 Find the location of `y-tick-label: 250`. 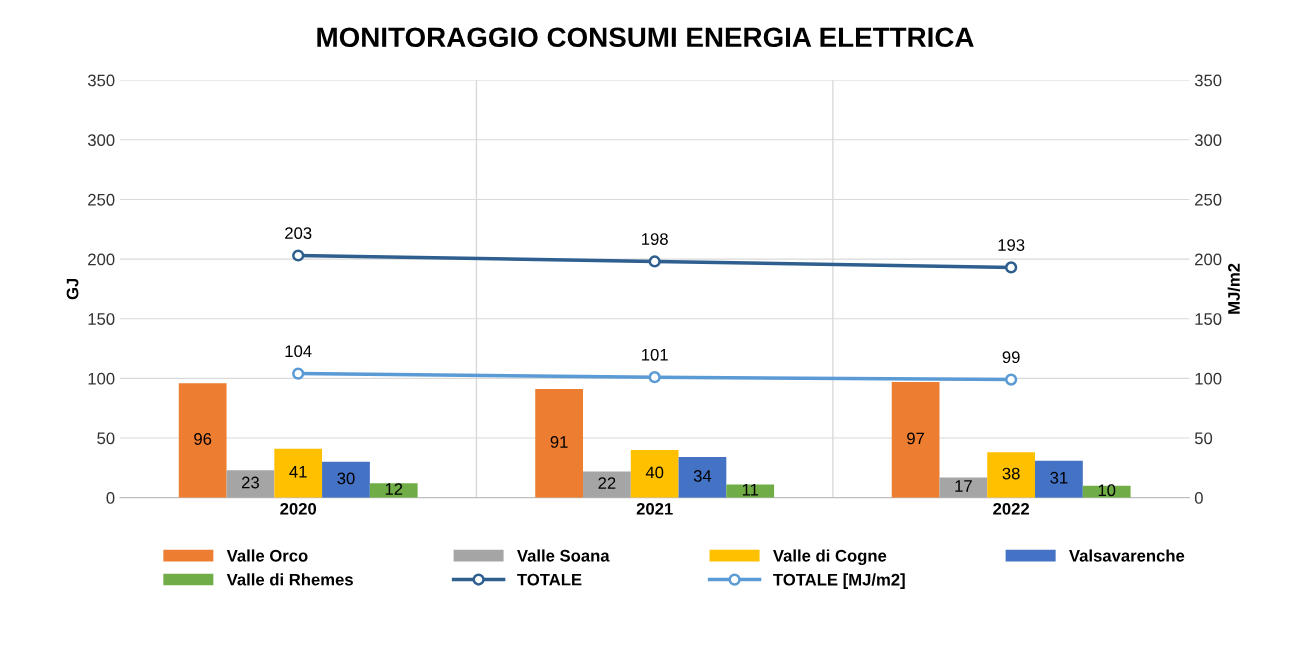

y-tick-label: 250 is located at coordinates (101, 199).